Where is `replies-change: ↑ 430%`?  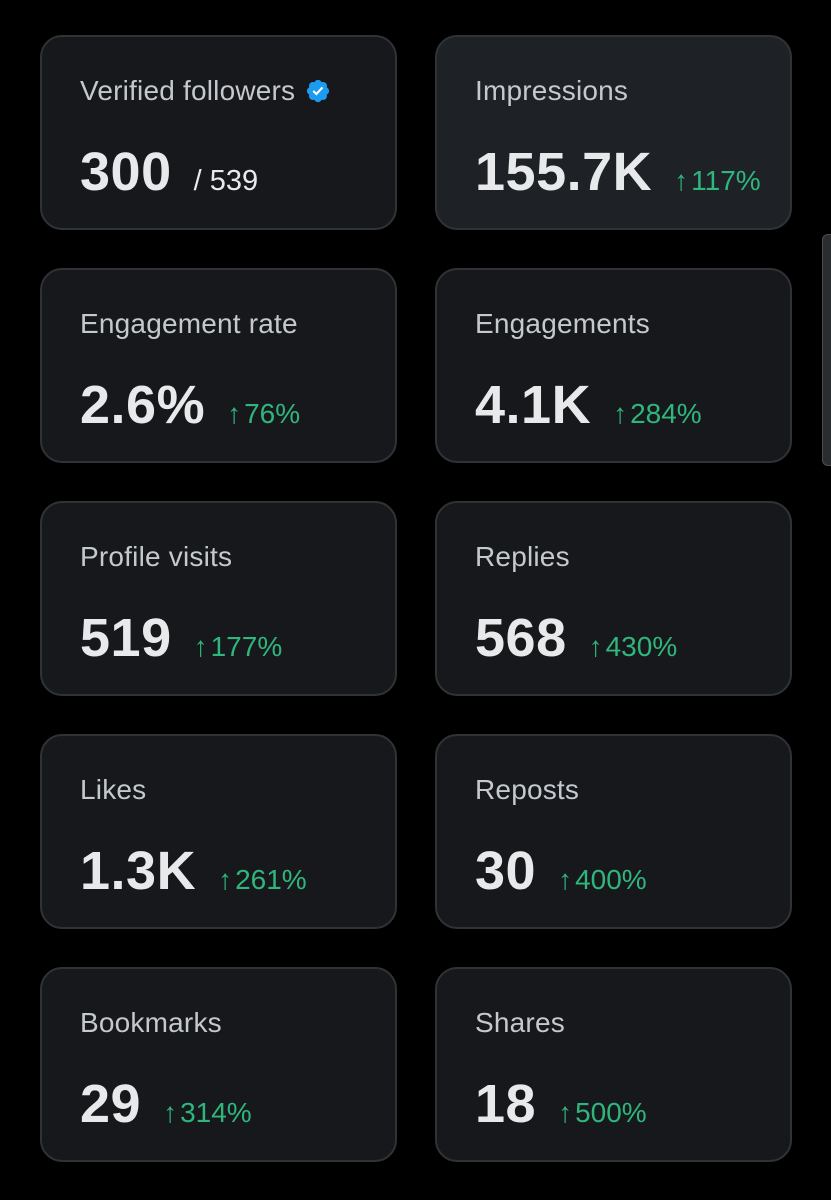 replies-change: ↑ 430% is located at coordinates (633, 647).